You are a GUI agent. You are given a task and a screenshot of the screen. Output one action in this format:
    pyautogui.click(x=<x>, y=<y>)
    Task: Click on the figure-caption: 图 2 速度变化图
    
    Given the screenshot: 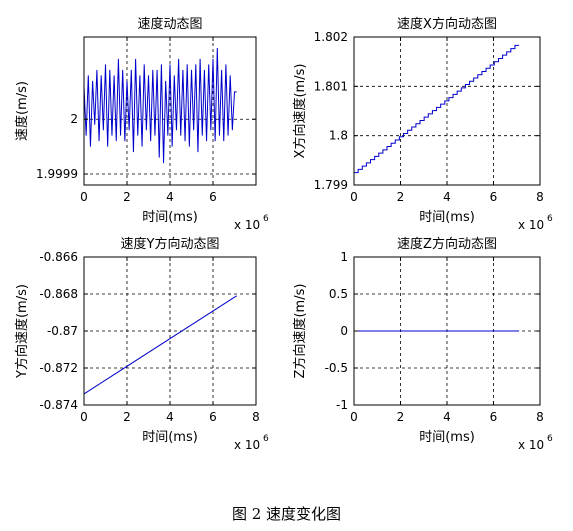 What is the action you would take?
    pyautogui.click(x=286, y=514)
    